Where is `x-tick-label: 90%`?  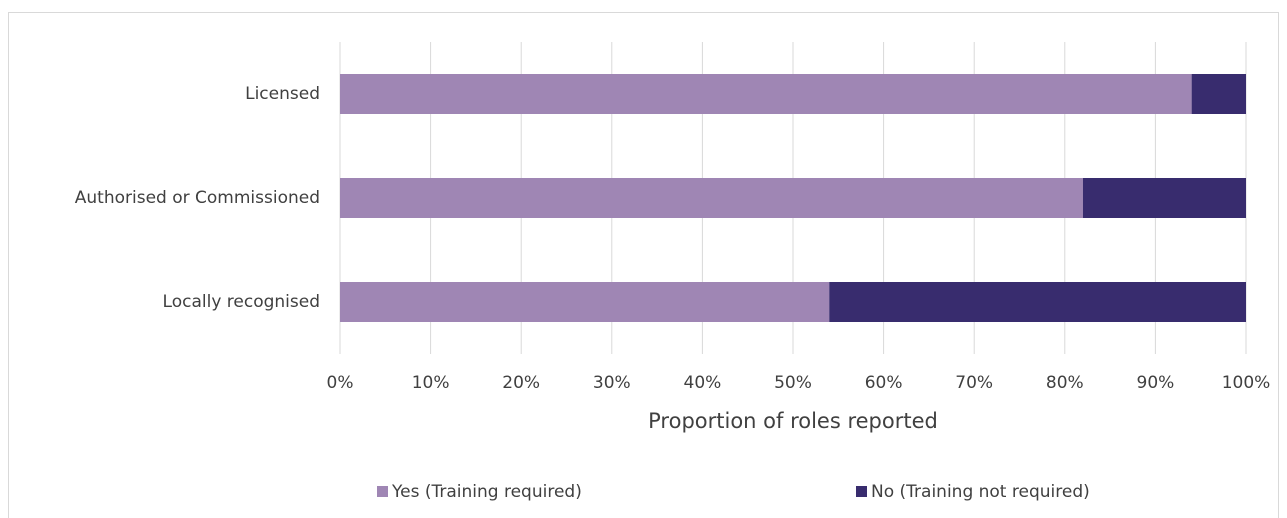
x-tick-label: 90% is located at coordinates (1156, 383).